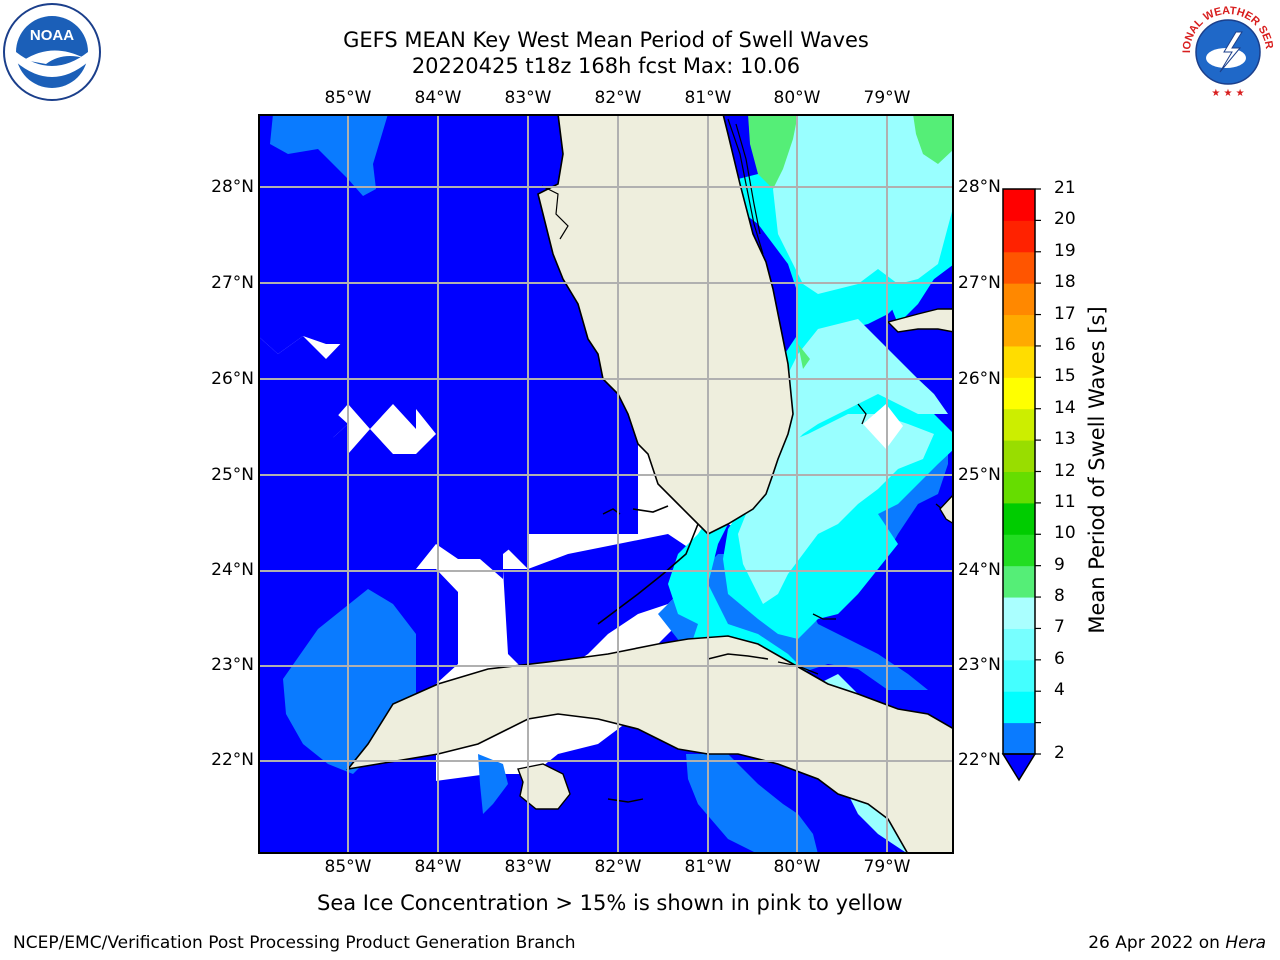 The image size is (1280, 960). I want to click on colorbar-tick-label: 20, so click(1065, 219).